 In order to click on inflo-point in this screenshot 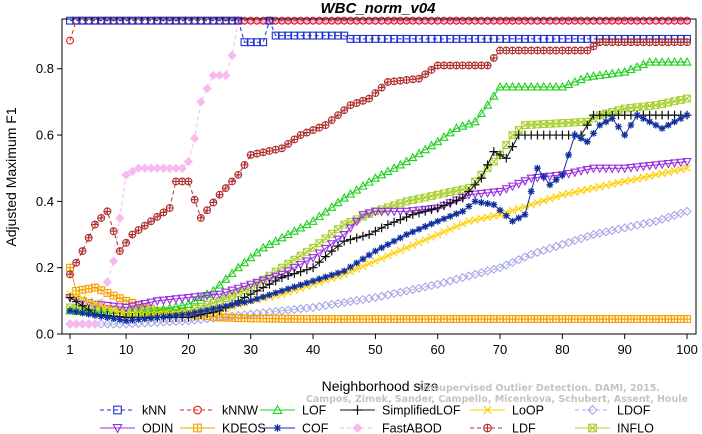, I will do `click(518, 130)`.